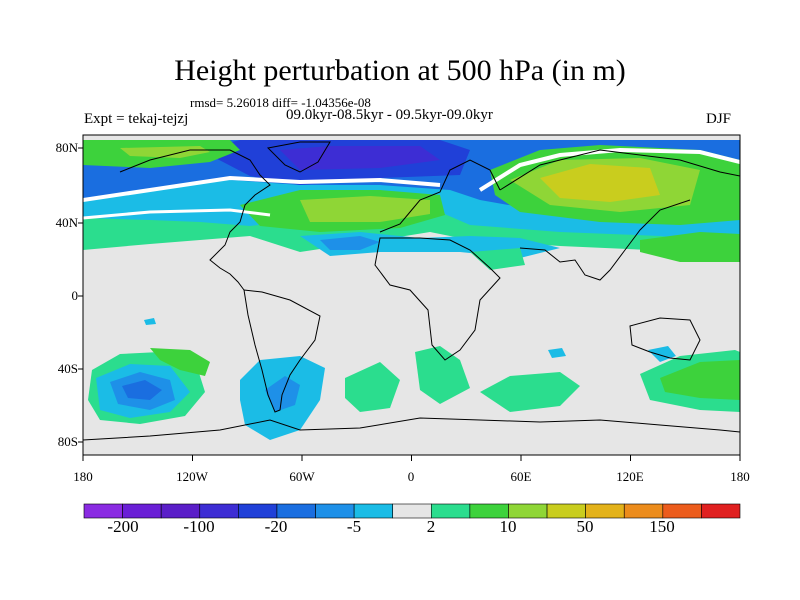 This screenshot has width=800, height=600. I want to click on colorbar-label: 10, so click(508, 526).